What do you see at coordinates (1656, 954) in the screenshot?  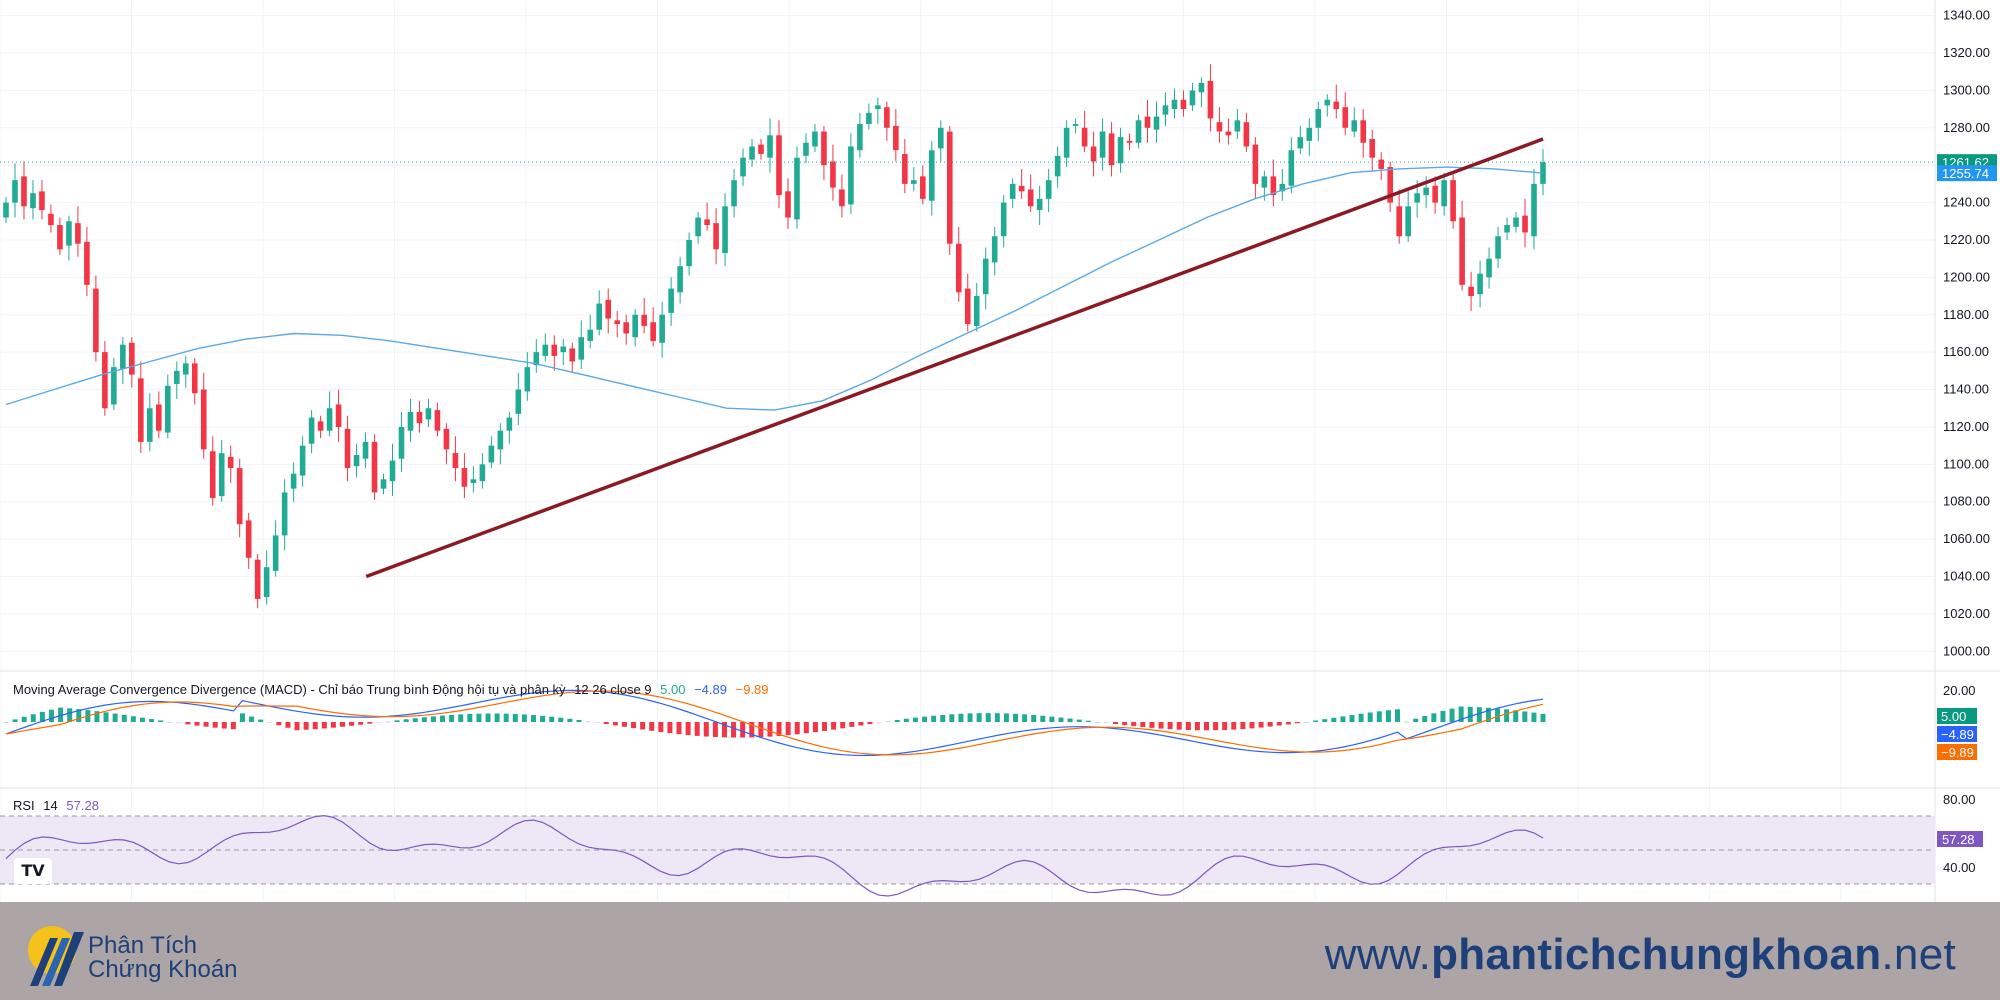 I see `url-main: phantichchungkhoan` at bounding box center [1656, 954].